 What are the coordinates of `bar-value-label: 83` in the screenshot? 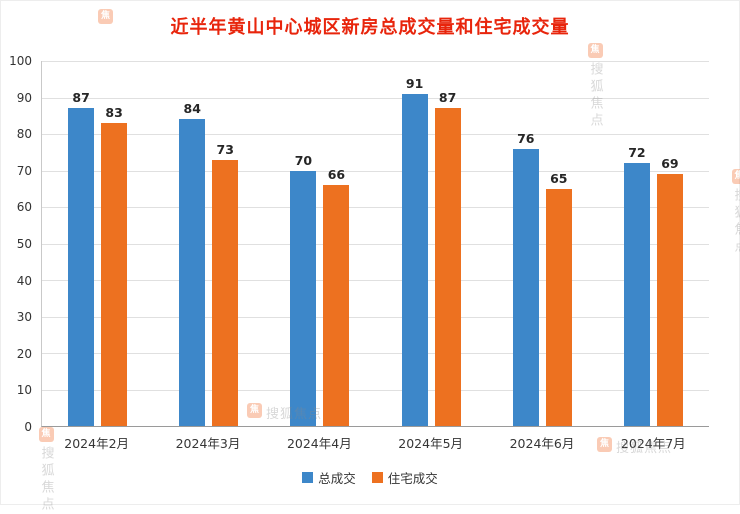 It's located at (113, 112).